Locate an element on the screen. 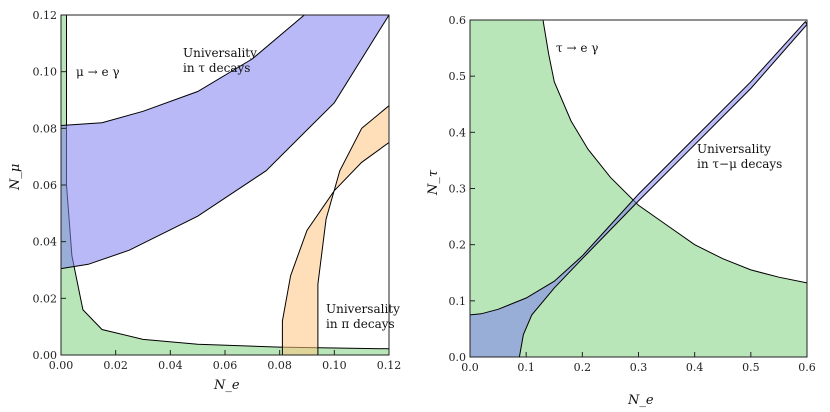 The height and width of the screenshot is (412, 830). right-x-tick-label: 0.1 is located at coordinates (526, 367).